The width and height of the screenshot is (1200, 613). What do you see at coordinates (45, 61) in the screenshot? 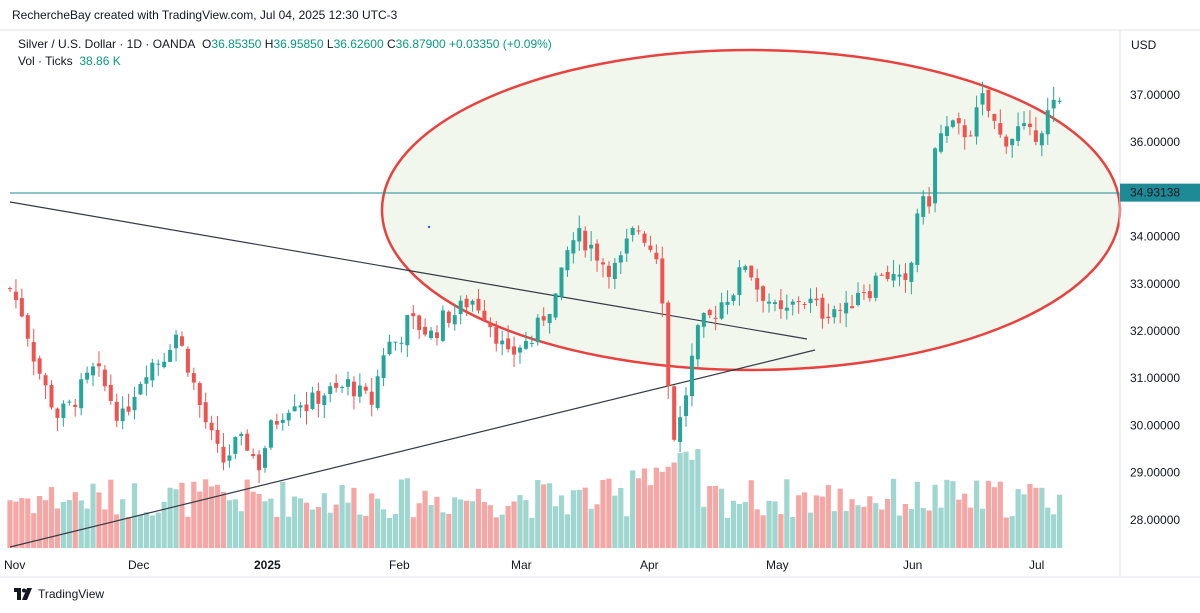
I see `volume-label: Vol · Ticks` at bounding box center [45, 61].